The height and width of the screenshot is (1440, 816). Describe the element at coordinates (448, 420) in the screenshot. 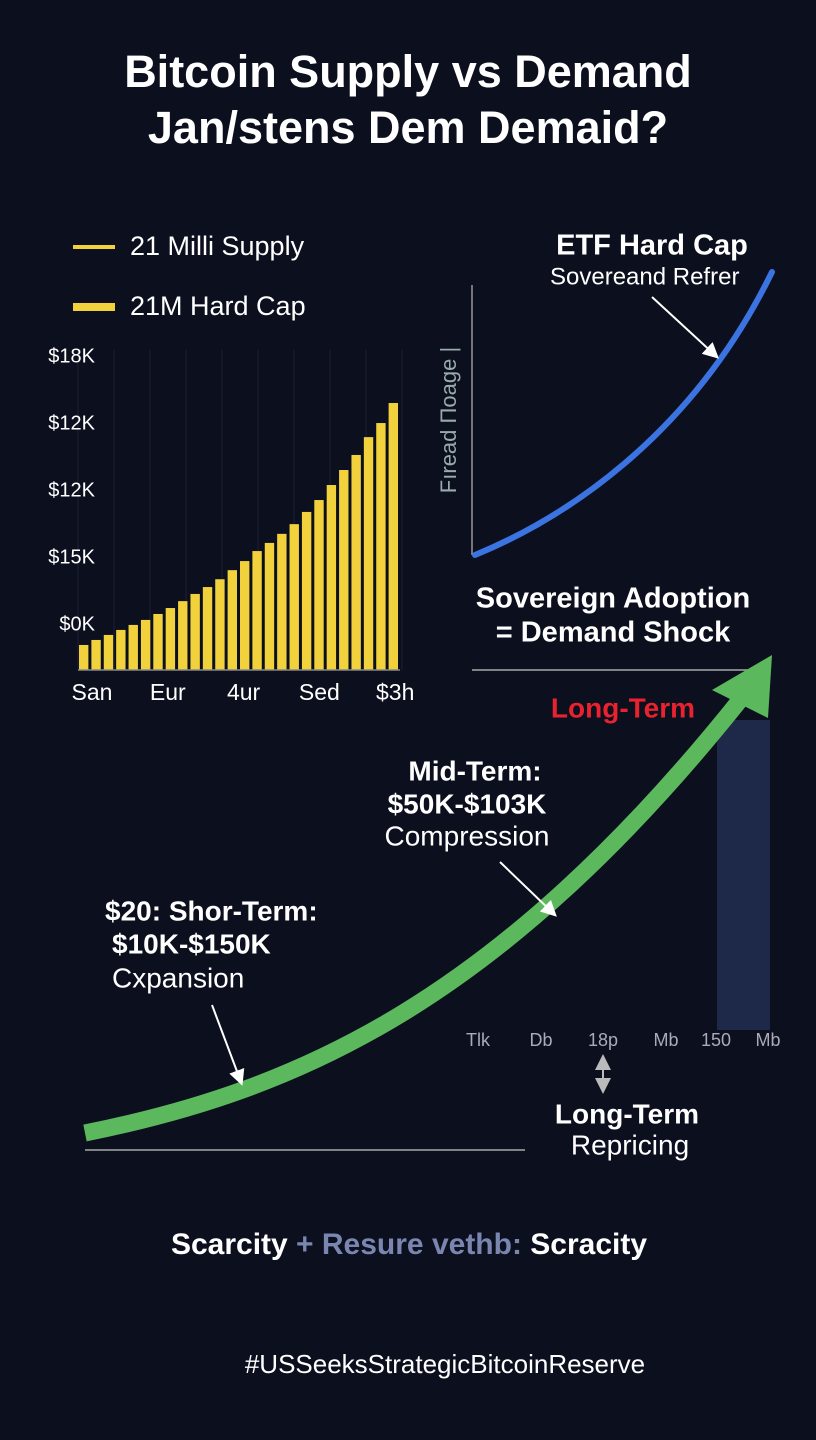

I see `axis-label: Fıread Πoage |` at that location.